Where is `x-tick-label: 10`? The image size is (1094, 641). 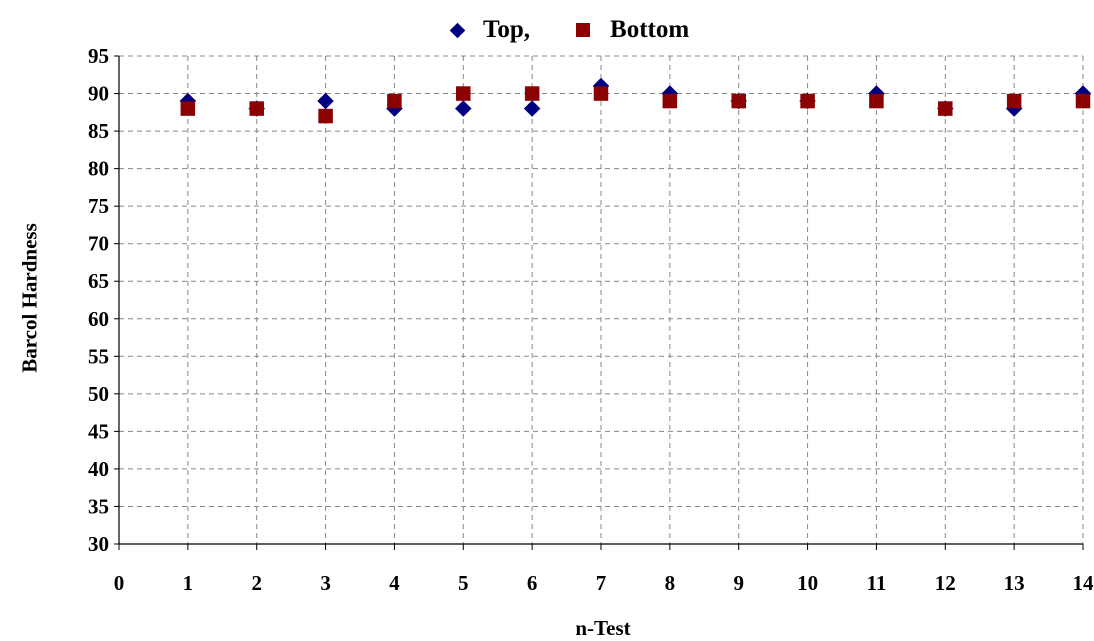 x-tick-label: 10 is located at coordinates (807, 583).